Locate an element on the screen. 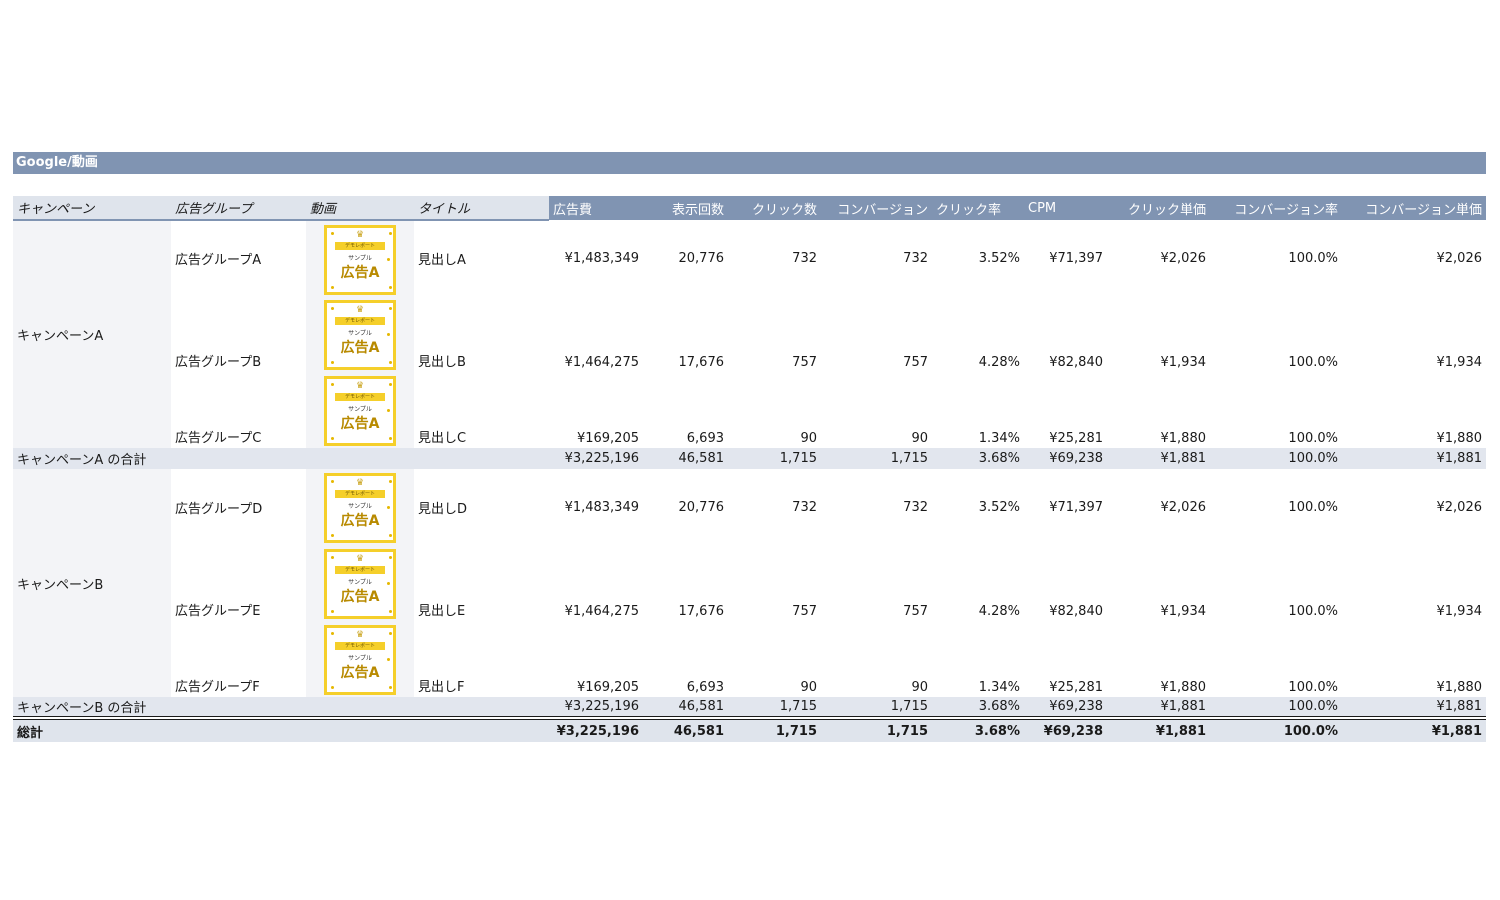 Image resolution: width=1500 pixels, height=900 pixels. header-cvr: コンバージョン率 is located at coordinates (1276, 208).